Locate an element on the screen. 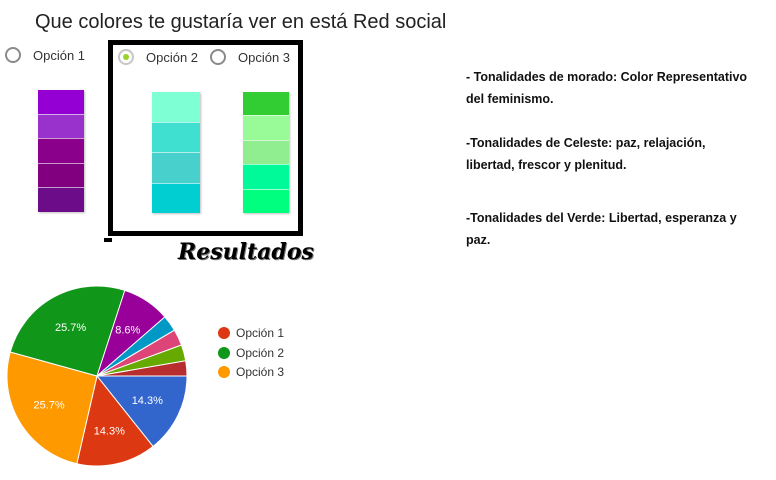 This screenshot has width=776, height=480. option-3-radio: Opción 3 is located at coordinates (250, 57).